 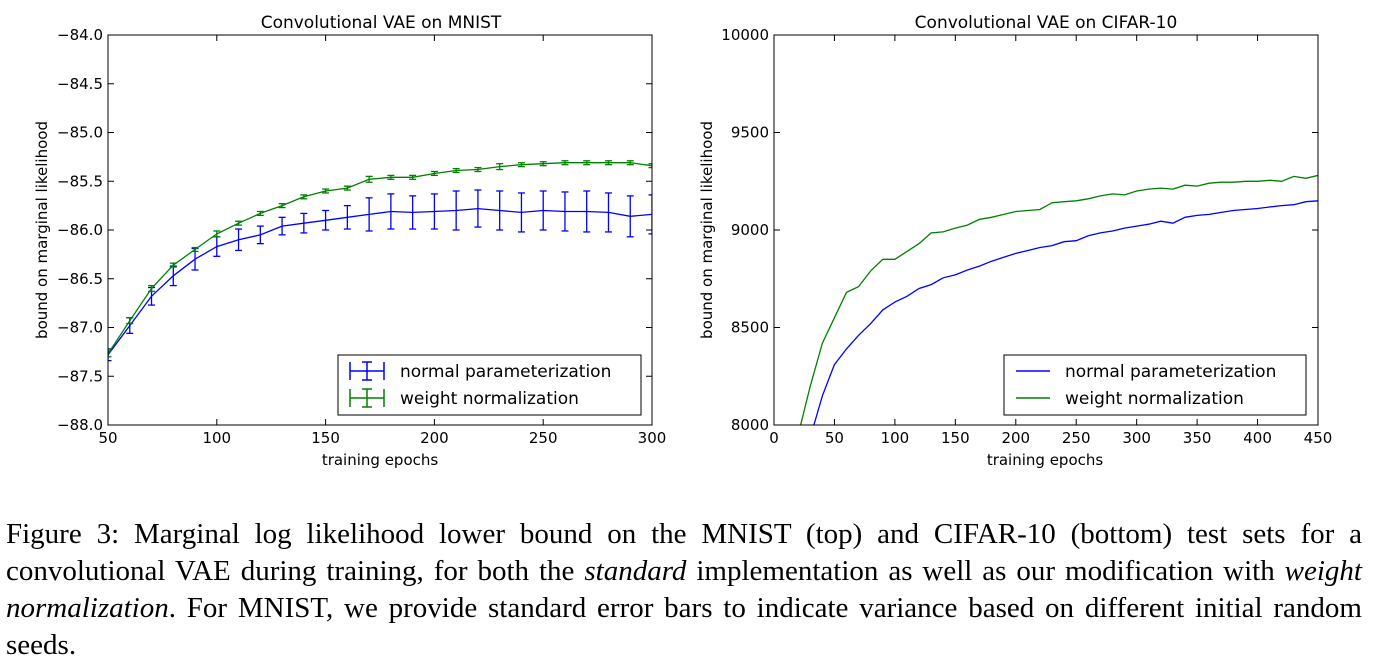 I want to click on cifar-y-axis-label: bound on marginal likelihood, so click(x=707, y=230).